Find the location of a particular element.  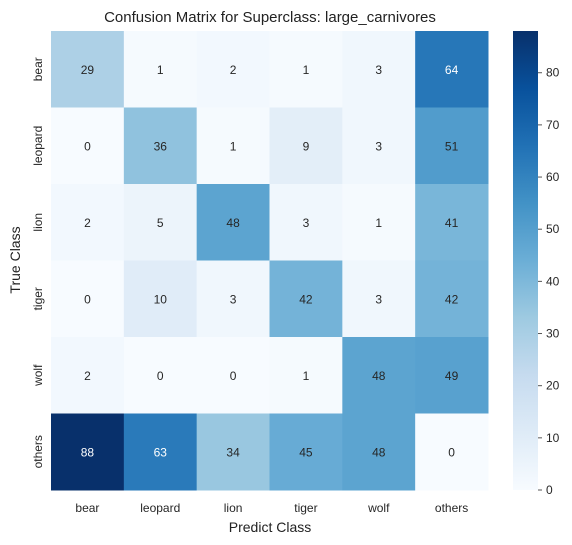

heatmap-cell-wolf-leopard is located at coordinates (160, 375).